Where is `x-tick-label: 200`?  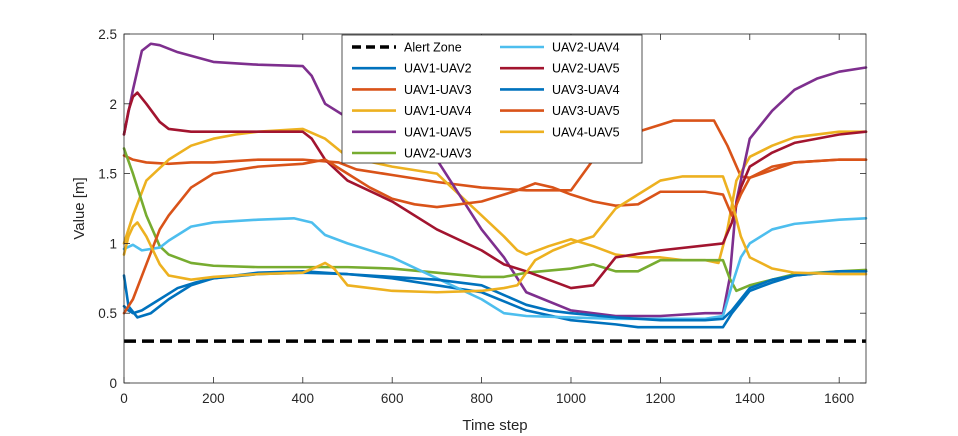
x-tick-label: 200 is located at coordinates (213, 398).